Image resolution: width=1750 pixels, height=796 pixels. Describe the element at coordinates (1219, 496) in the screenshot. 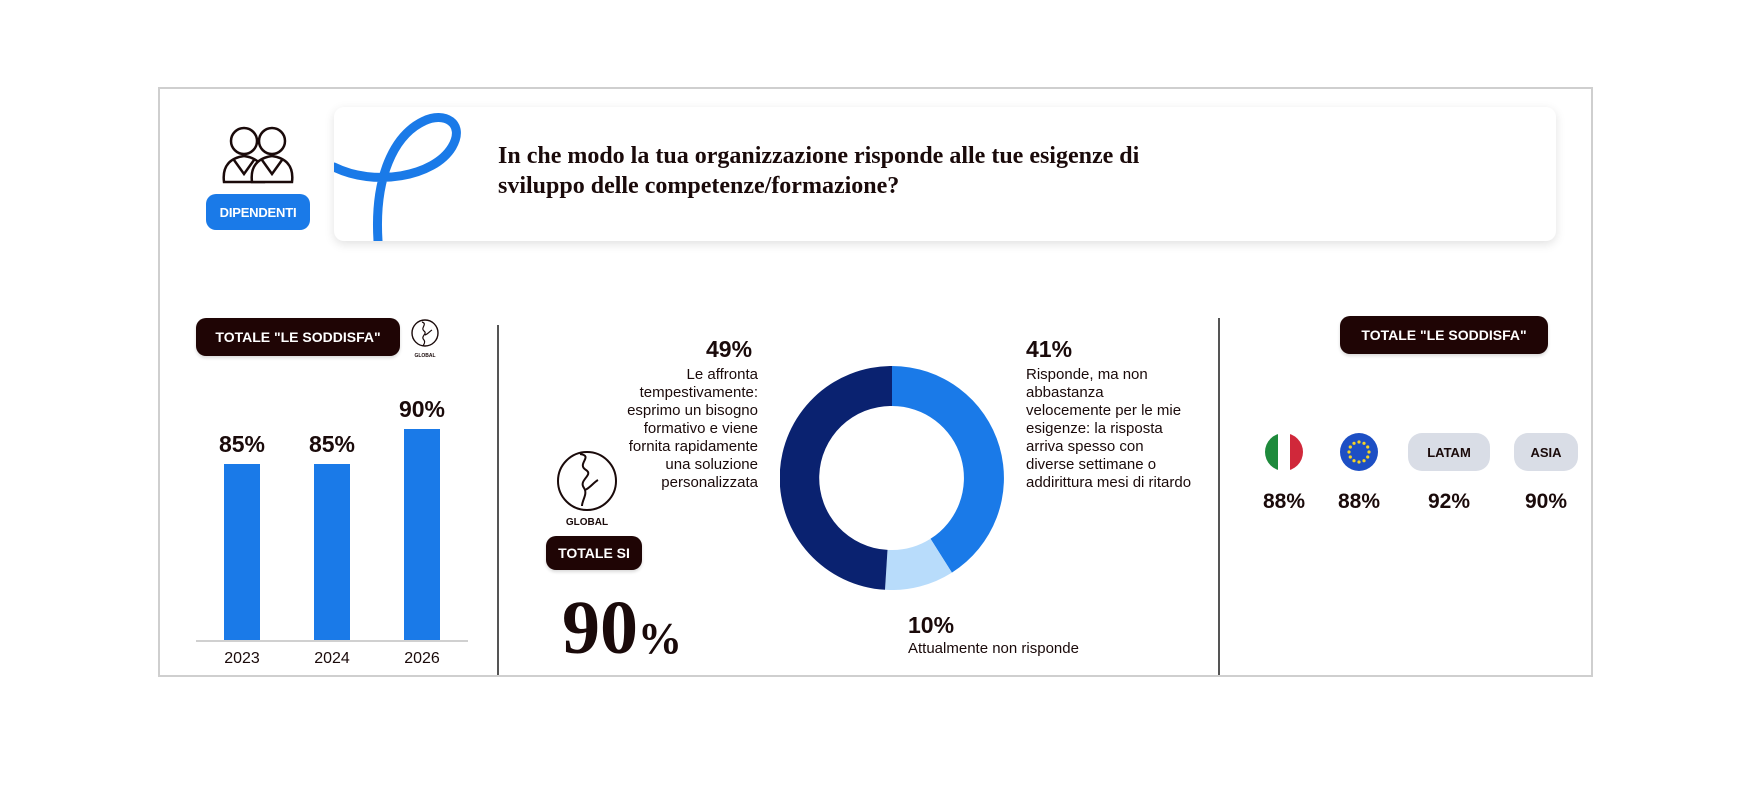

I see `divider-right` at that location.